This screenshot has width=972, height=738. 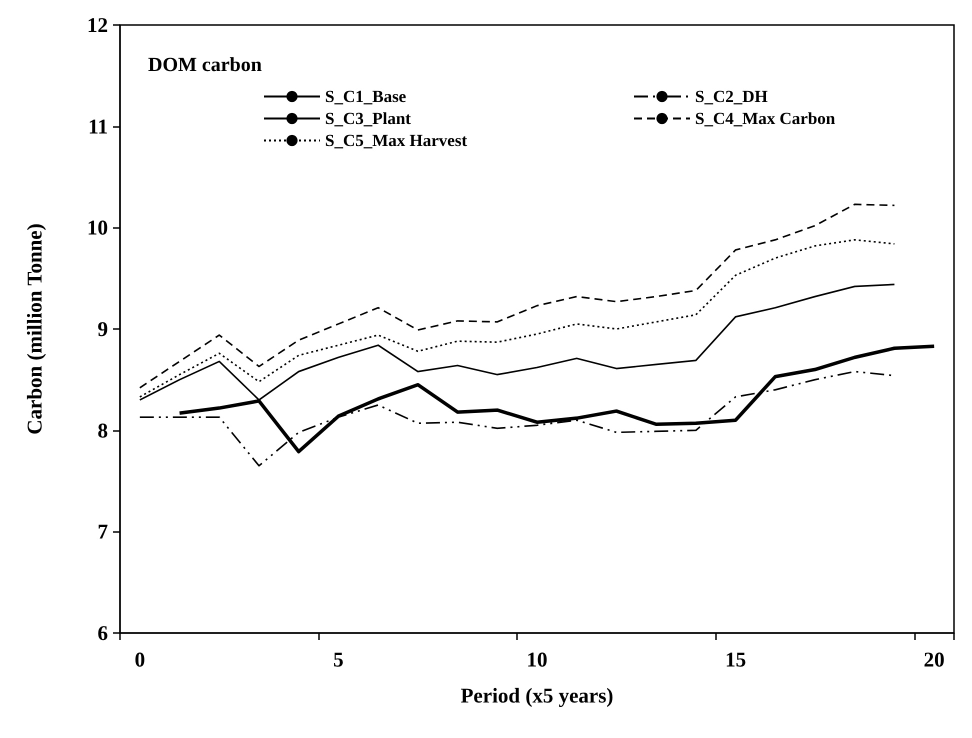 I want to click on y-tick-label: 12, so click(x=97, y=25).